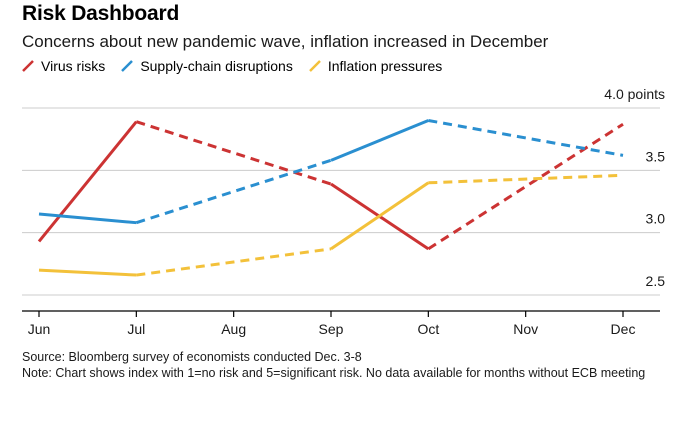 The height and width of the screenshot is (423, 700). I want to click on chart-title: Risk Dashboard, so click(101, 13).